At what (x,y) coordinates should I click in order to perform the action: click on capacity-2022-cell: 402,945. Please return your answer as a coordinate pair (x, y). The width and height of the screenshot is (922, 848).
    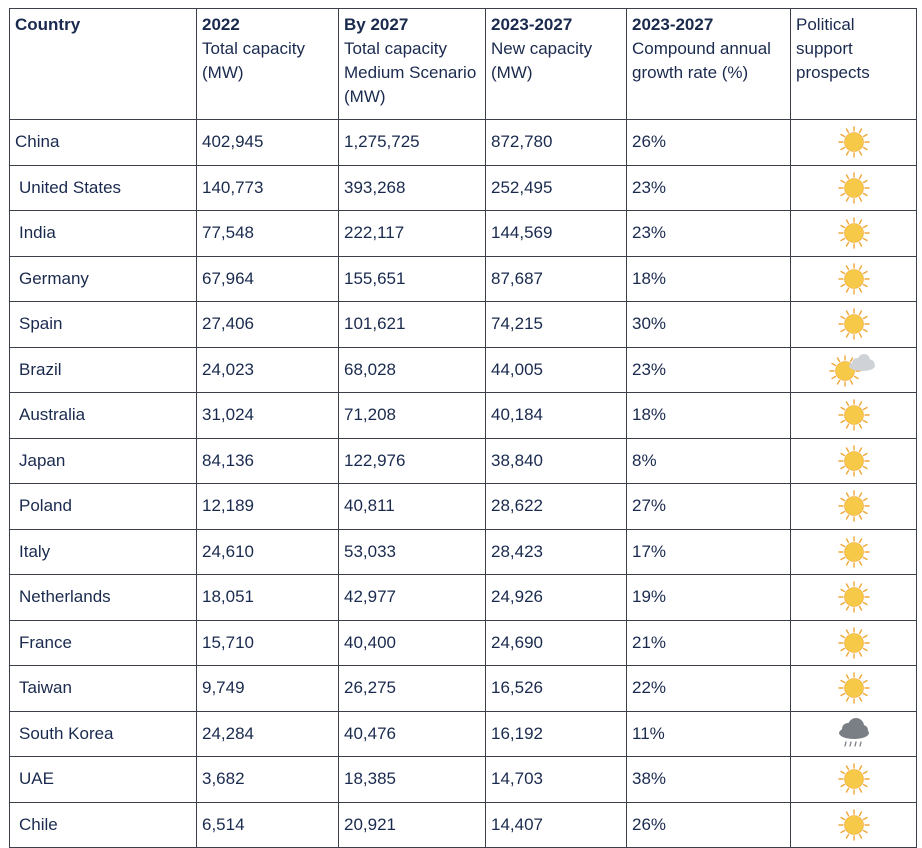
    Looking at the image, I should click on (267, 142).